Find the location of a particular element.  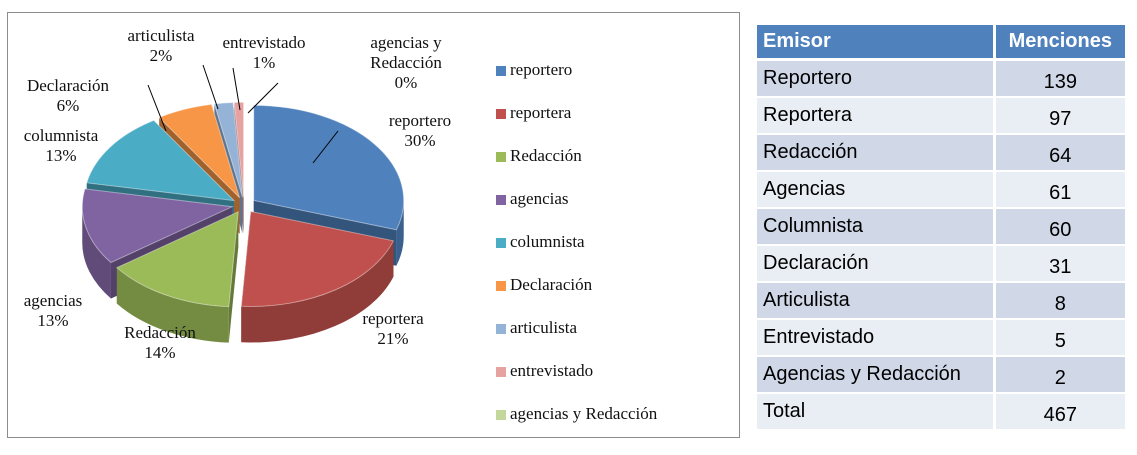

data-label-name: agencias is located at coordinates (53, 300).